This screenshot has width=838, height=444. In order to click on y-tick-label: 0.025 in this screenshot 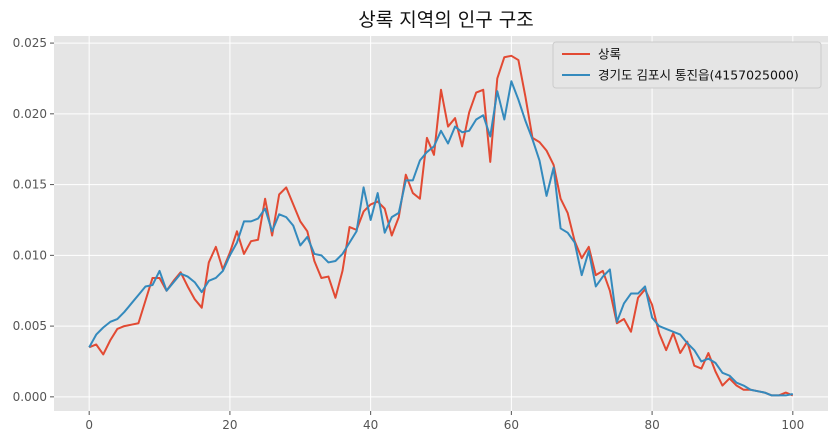, I will do `click(30, 43)`.